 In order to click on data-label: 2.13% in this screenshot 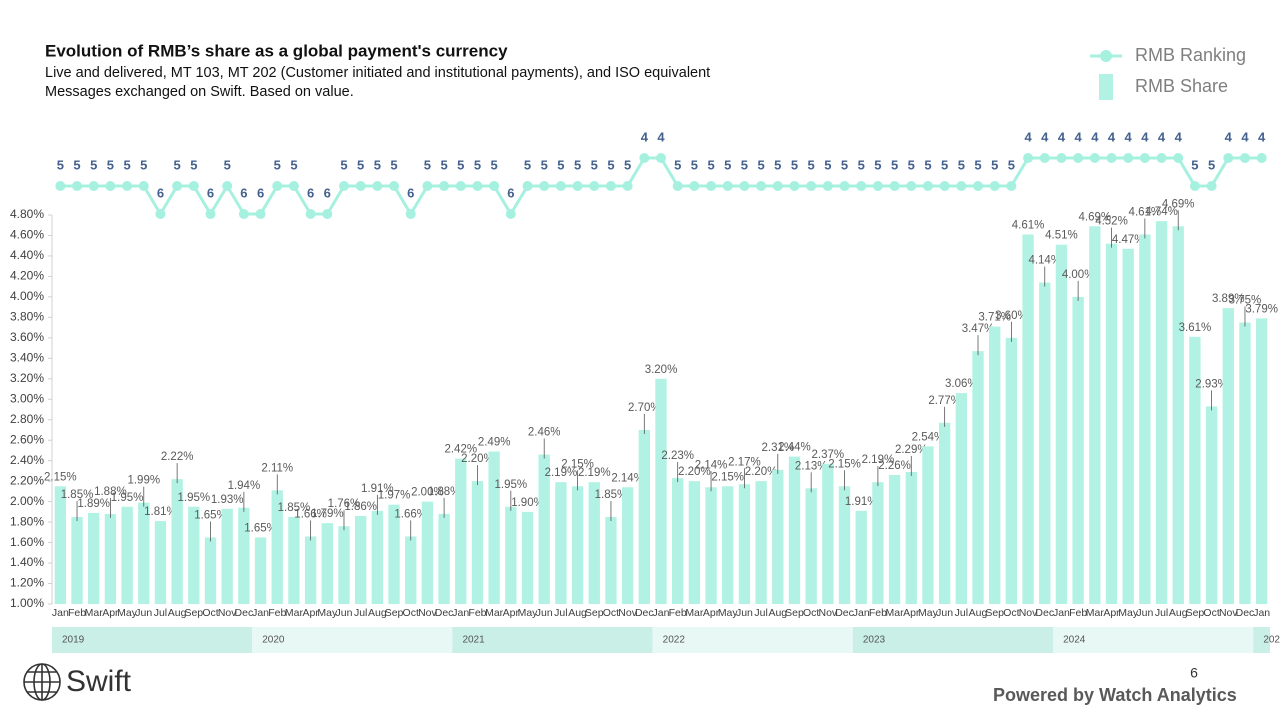, I will do `click(811, 466)`.